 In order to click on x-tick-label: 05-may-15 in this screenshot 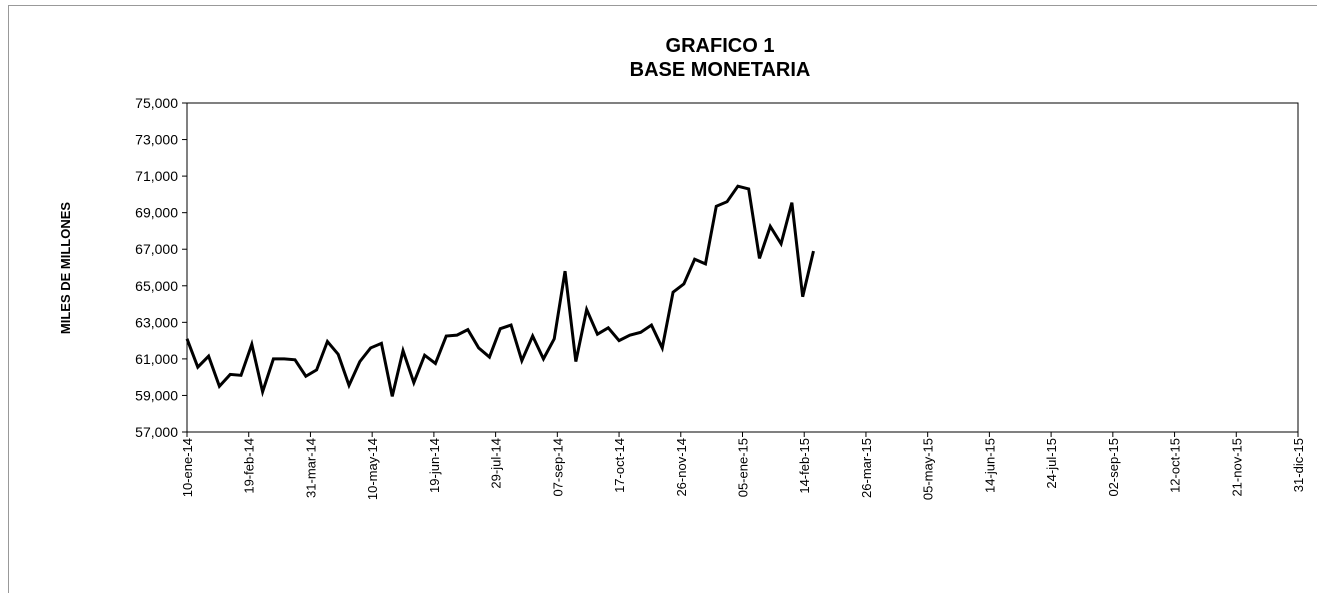, I will do `click(928, 469)`.